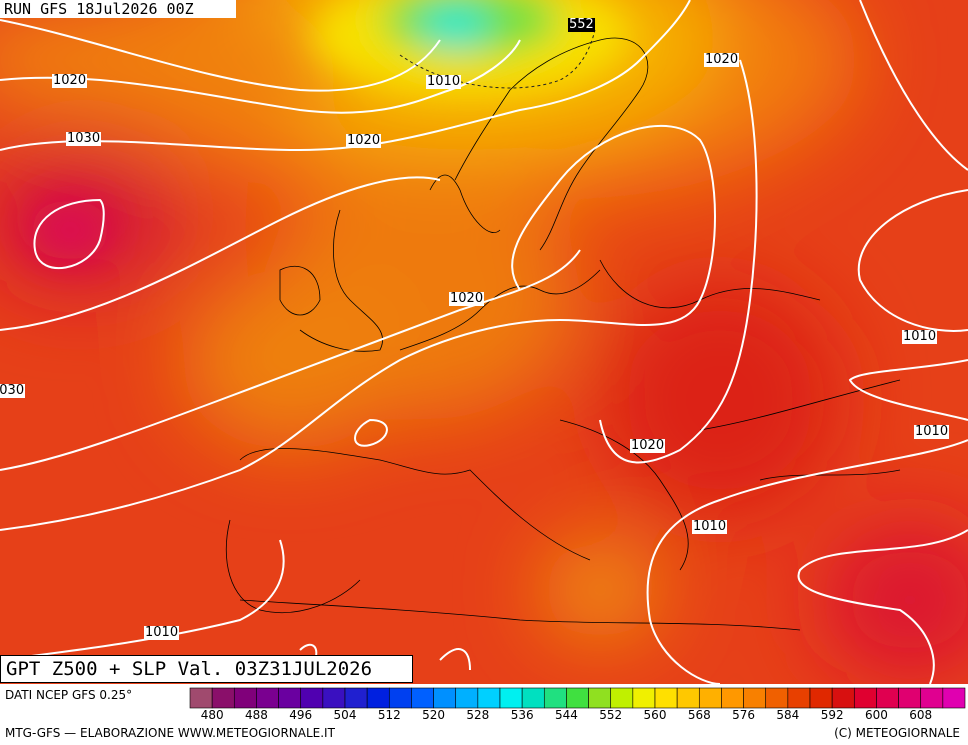 The width and height of the screenshot is (968, 745). I want to click on colorbar-tick-label: 496, so click(300, 715).